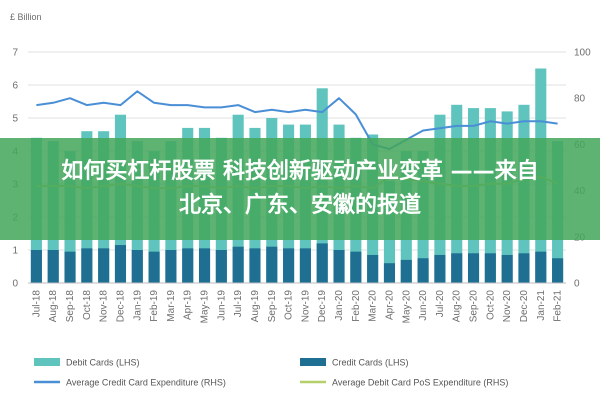 Image resolution: width=600 pixels, height=400 pixels. I want to click on x-axis-tick-label: Jan-20, so click(339, 305).